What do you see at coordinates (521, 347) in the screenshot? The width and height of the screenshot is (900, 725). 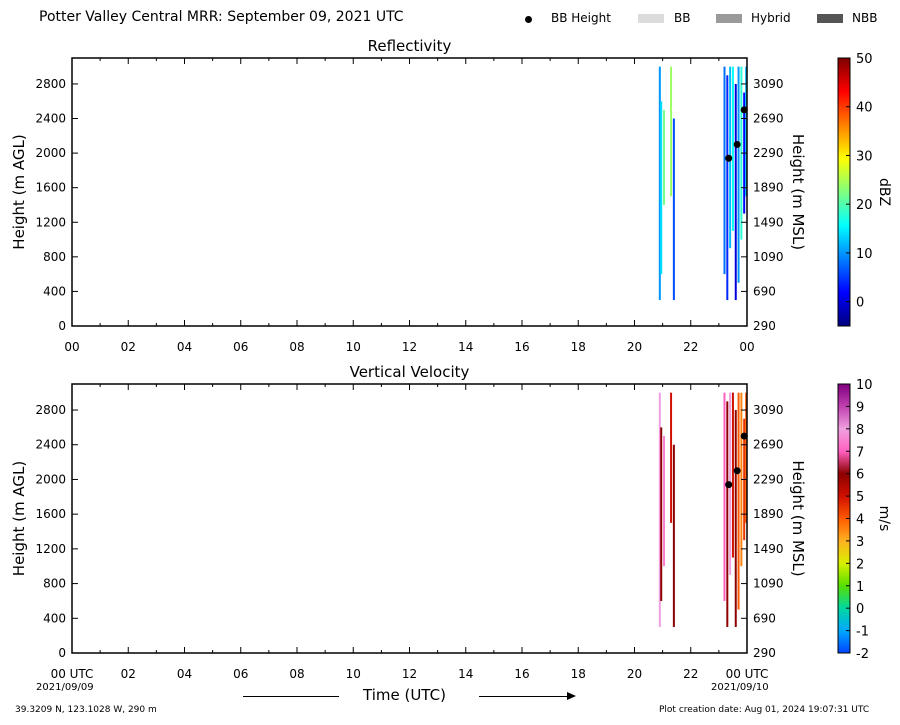 I see `x-tick-label: 16` at bounding box center [521, 347].